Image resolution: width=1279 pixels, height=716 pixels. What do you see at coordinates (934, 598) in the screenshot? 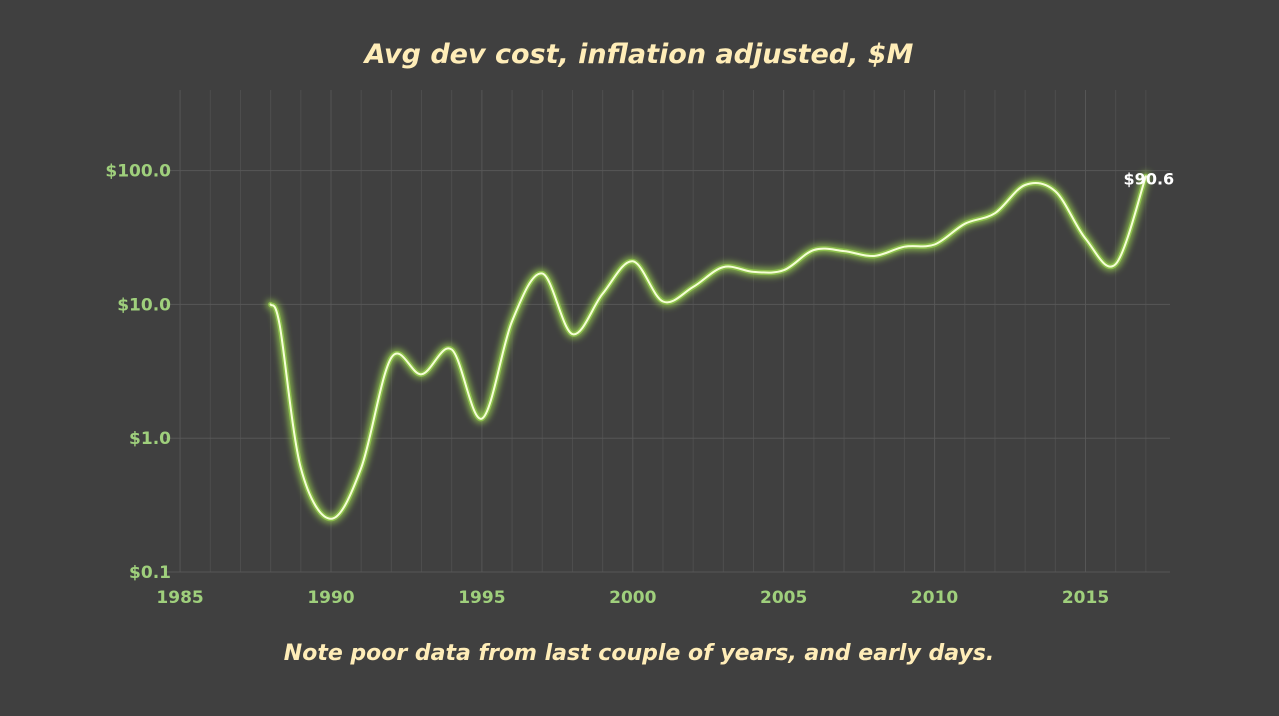
I see `x-tick-label: 2010` at bounding box center [934, 598].